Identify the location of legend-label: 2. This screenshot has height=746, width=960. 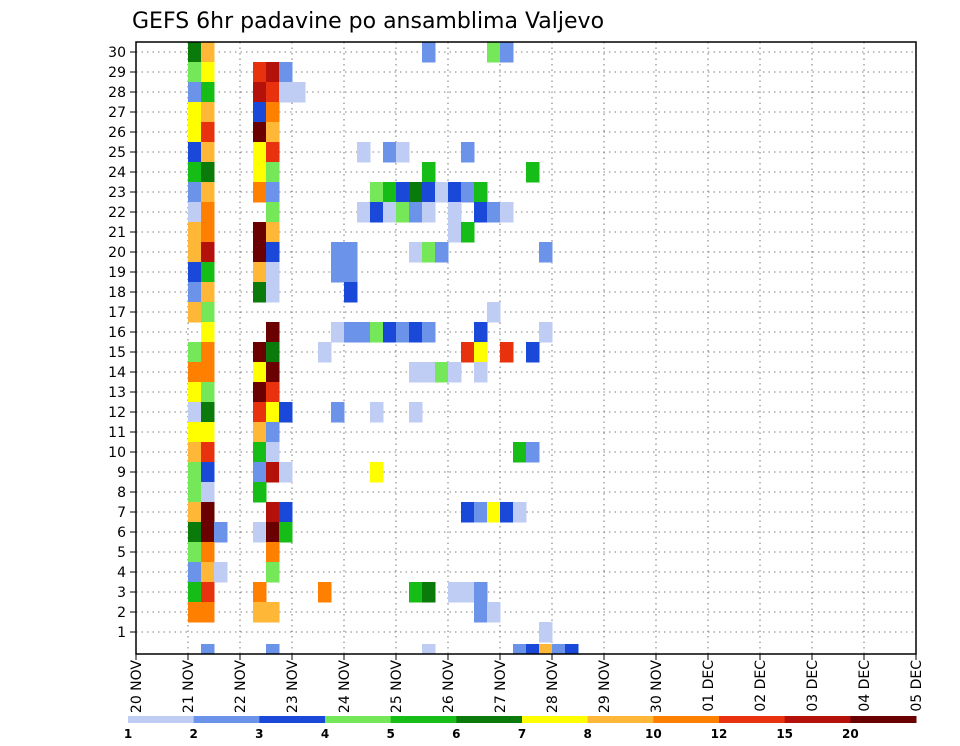
(193, 734).